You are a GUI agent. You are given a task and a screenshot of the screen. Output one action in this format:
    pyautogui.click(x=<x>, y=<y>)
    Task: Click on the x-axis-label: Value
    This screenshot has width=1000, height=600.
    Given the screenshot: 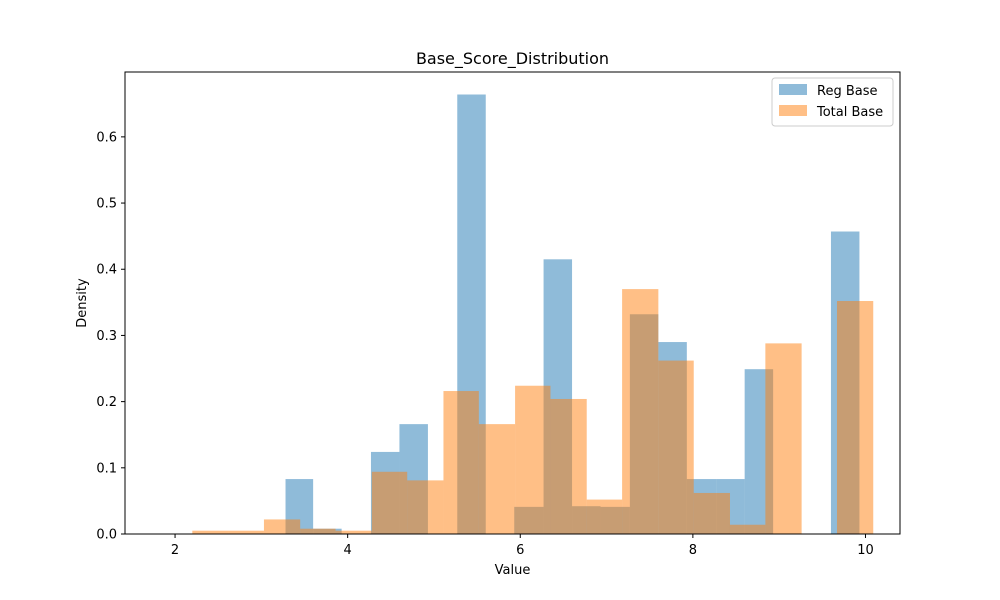 What is the action you would take?
    pyautogui.click(x=513, y=570)
    